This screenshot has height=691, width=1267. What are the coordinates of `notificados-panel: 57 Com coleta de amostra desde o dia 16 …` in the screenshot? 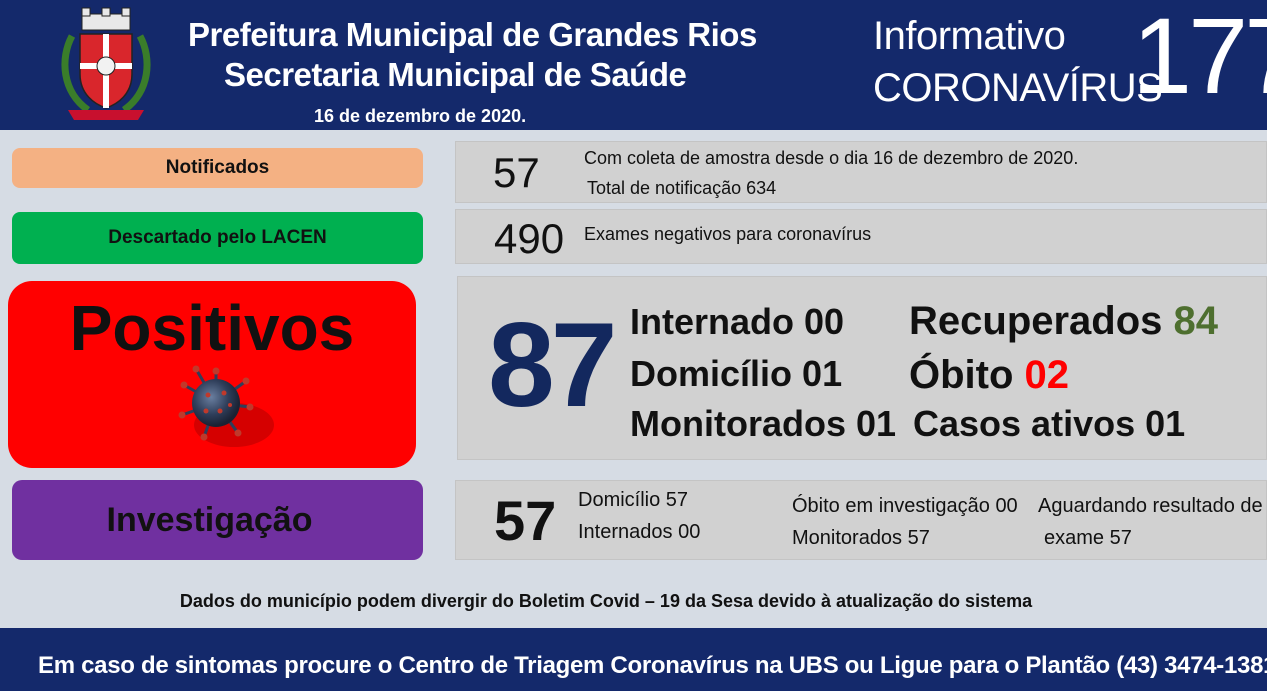 It's located at (861, 172).